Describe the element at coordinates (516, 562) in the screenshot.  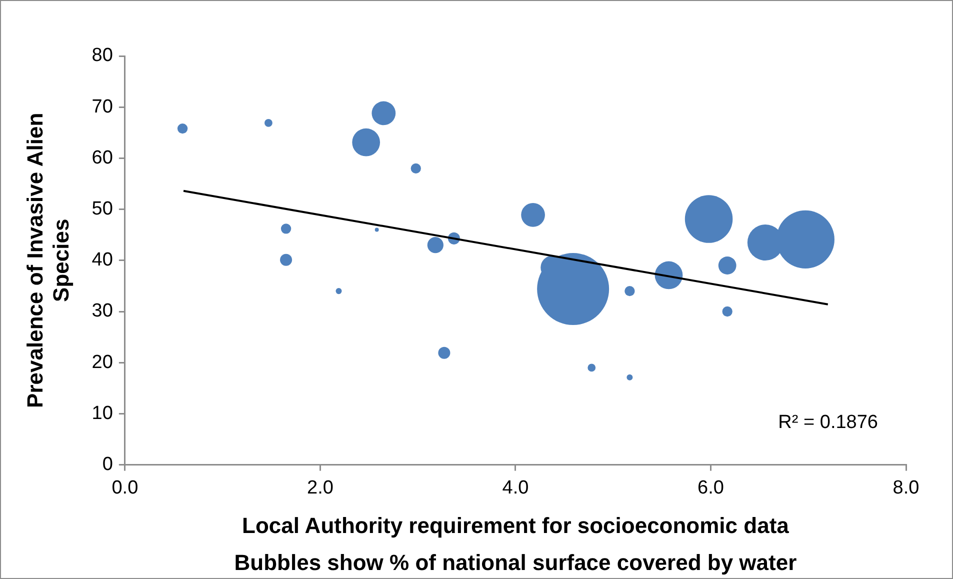
I see `text: Bubbles show % of national surface covered by water` at that location.